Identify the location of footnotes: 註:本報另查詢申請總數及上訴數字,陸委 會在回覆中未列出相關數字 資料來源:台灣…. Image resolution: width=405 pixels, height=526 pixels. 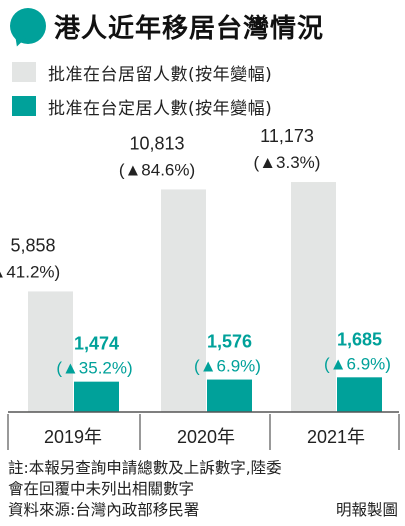
(205, 489).